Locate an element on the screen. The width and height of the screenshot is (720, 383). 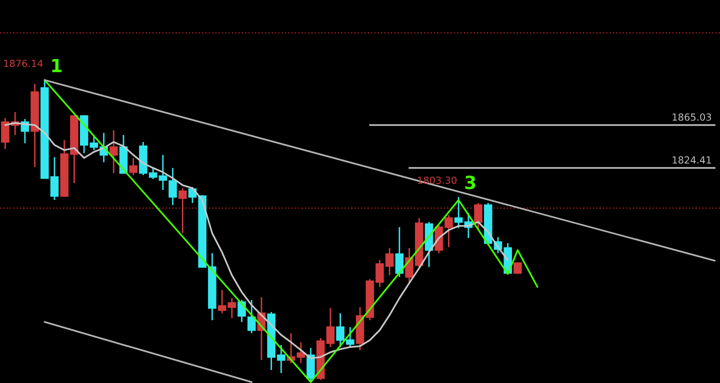
series-label: 1865.03 is located at coordinates (692, 117).